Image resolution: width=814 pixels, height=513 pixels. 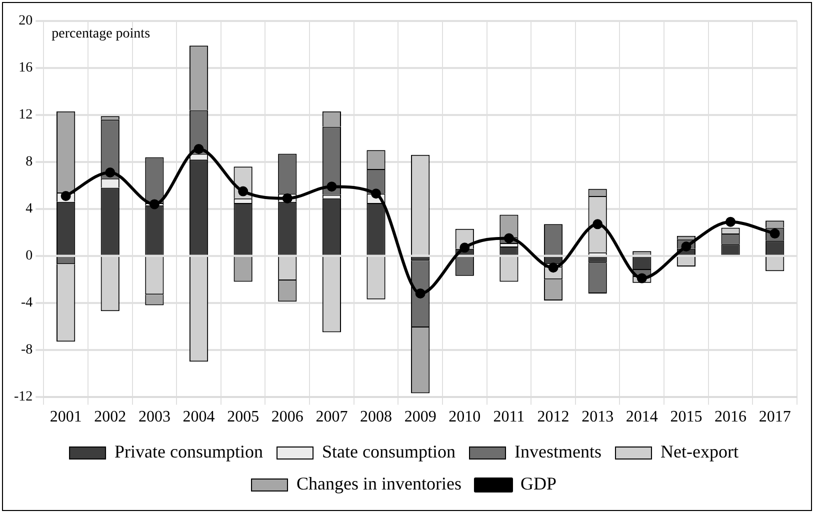 I want to click on annotation: percentage points, so click(x=101, y=34).